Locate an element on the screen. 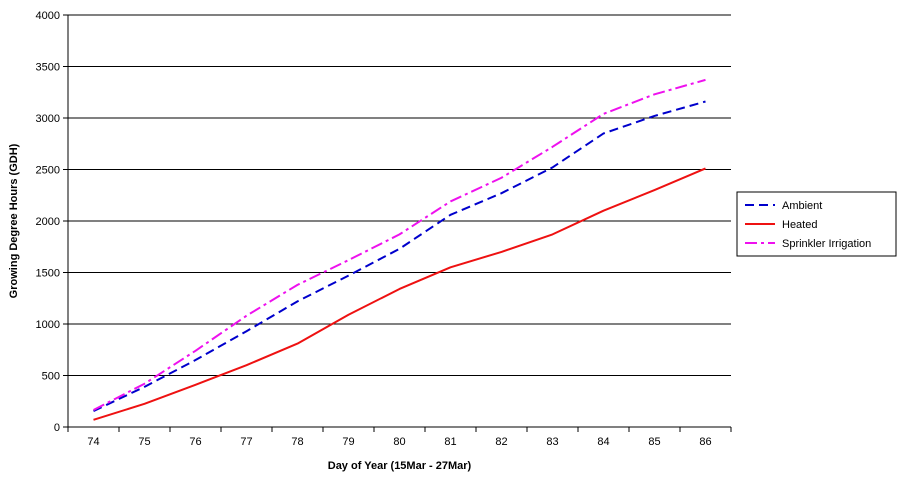 The height and width of the screenshot is (479, 900). y-tick-label: 2000 is located at coordinates (48, 222).